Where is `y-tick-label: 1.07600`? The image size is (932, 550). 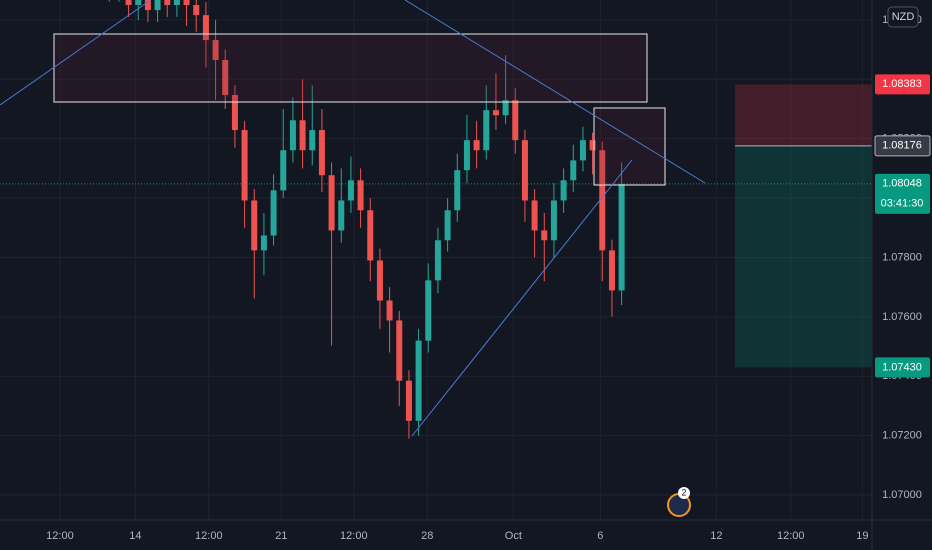
y-tick-label: 1.07600 is located at coordinates (902, 317).